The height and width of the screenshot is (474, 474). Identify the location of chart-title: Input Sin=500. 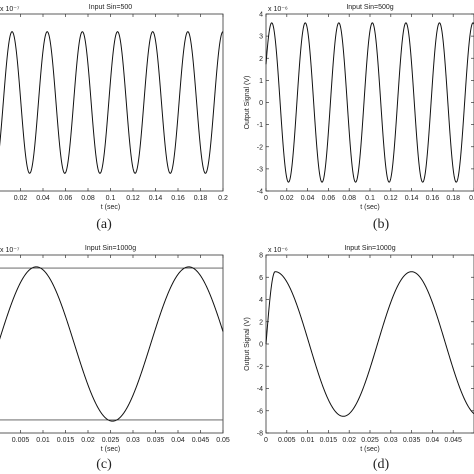
(111, 7).